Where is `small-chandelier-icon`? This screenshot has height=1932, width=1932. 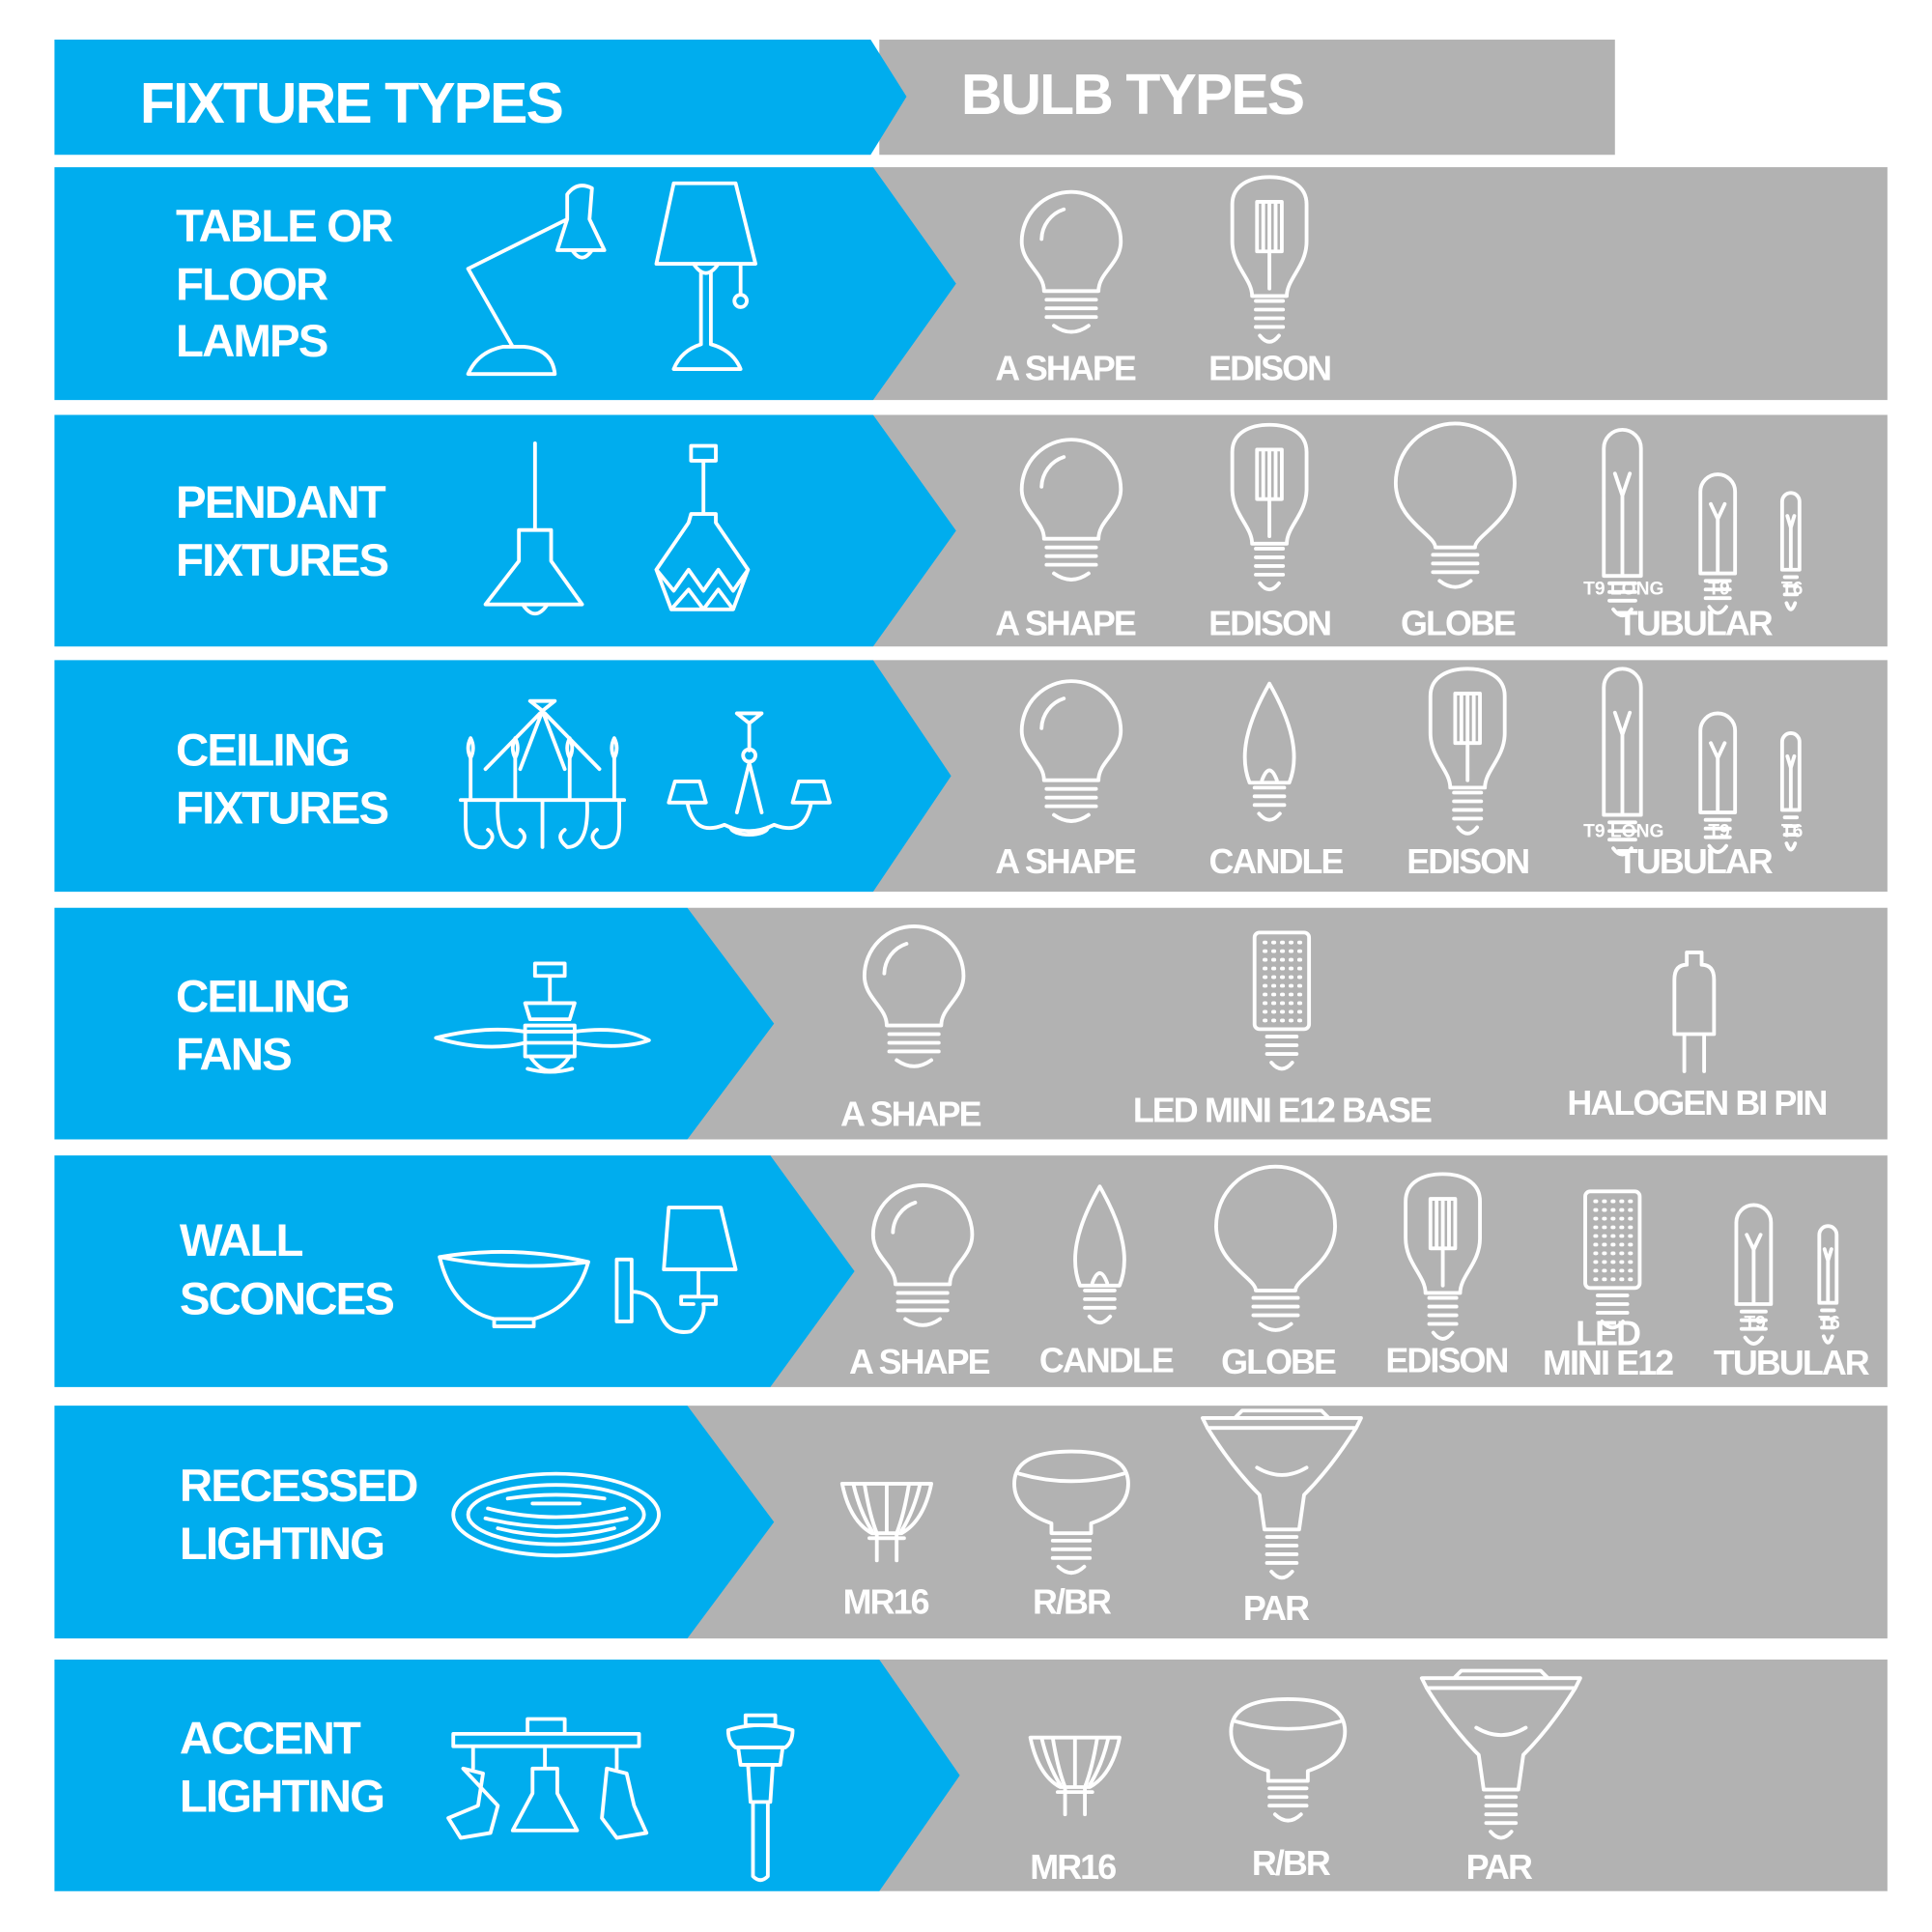 small-chandelier-icon is located at coordinates (749, 774).